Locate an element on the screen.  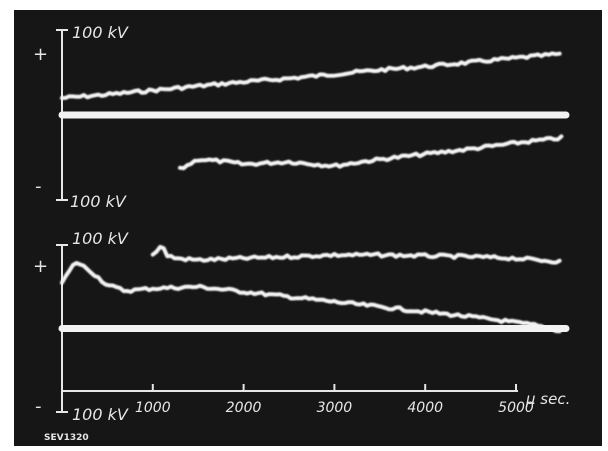
time-axis-ticks: 1000 2000 3000 4000 5000 is located at coordinates (334, 400).